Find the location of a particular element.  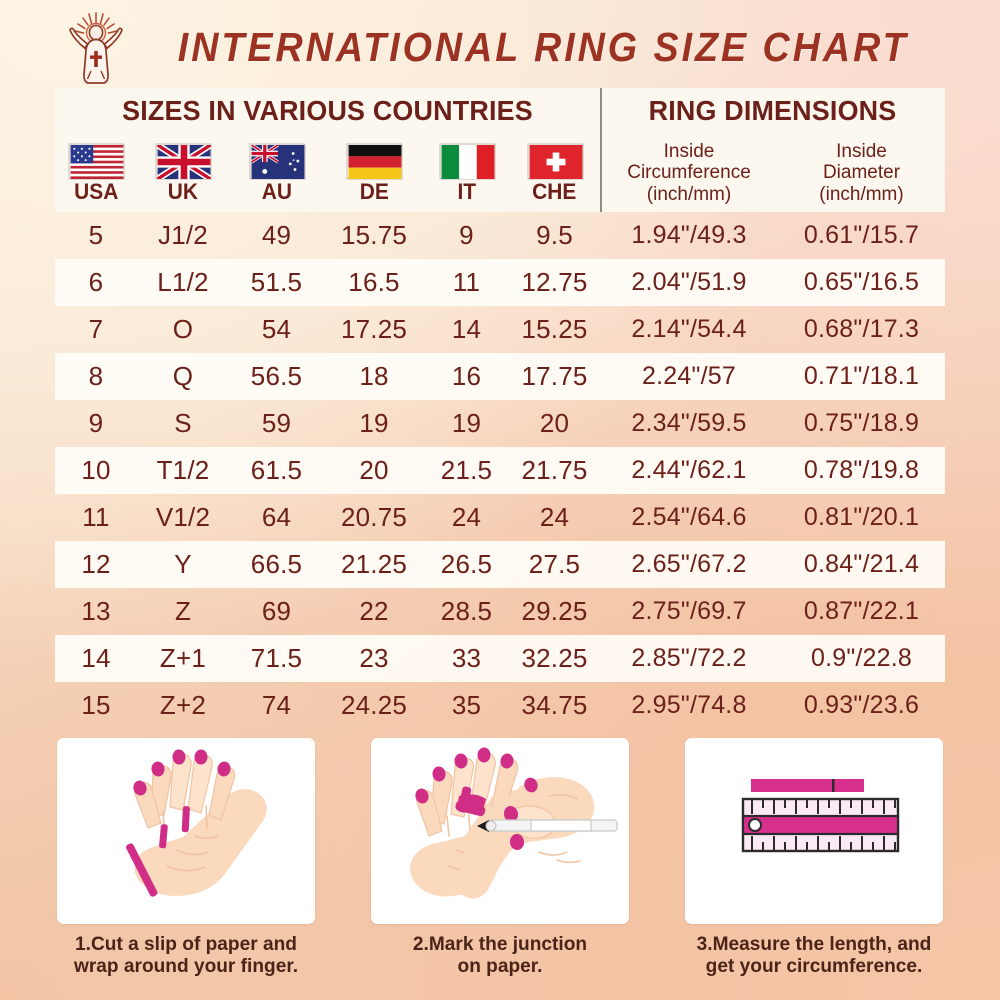

cell-che: 20 is located at coordinates (554, 423).